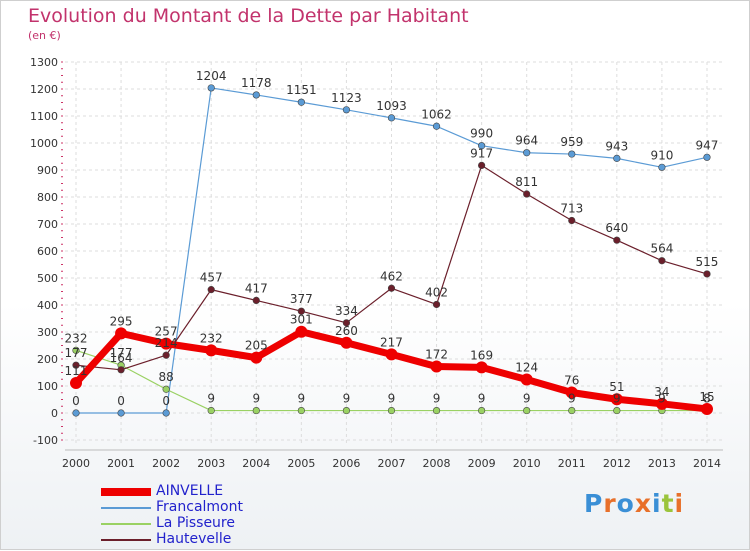 The image size is (750, 551). What do you see at coordinates (481, 355) in the screenshot?
I see `data-label-ainvelle: 169` at bounding box center [481, 355].